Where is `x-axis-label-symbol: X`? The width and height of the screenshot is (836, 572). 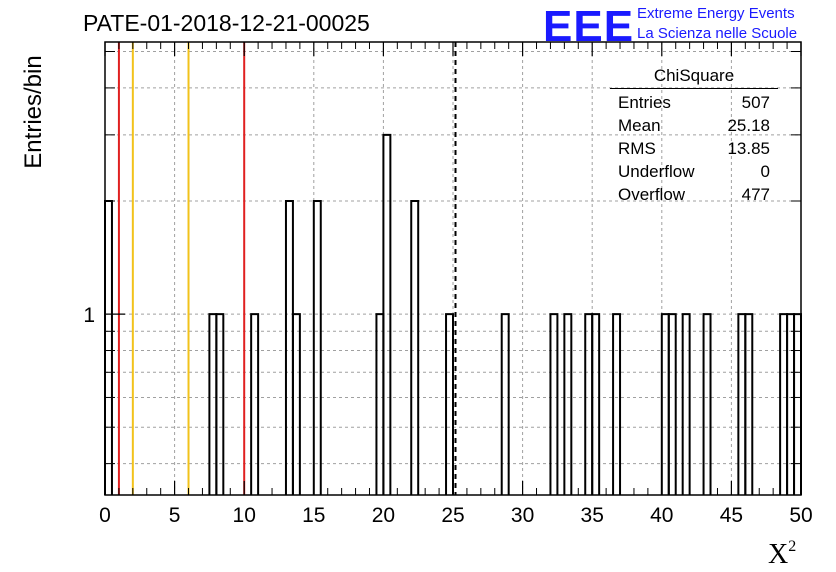 x-axis-label-symbol: X is located at coordinates (778, 554).